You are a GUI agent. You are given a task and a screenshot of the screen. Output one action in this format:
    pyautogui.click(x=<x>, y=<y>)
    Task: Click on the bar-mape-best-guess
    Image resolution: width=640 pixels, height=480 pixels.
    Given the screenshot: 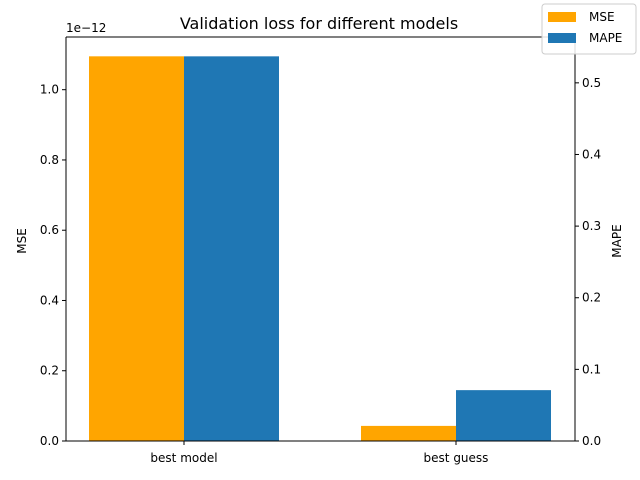 What is the action you would take?
    pyautogui.click(x=503, y=415)
    